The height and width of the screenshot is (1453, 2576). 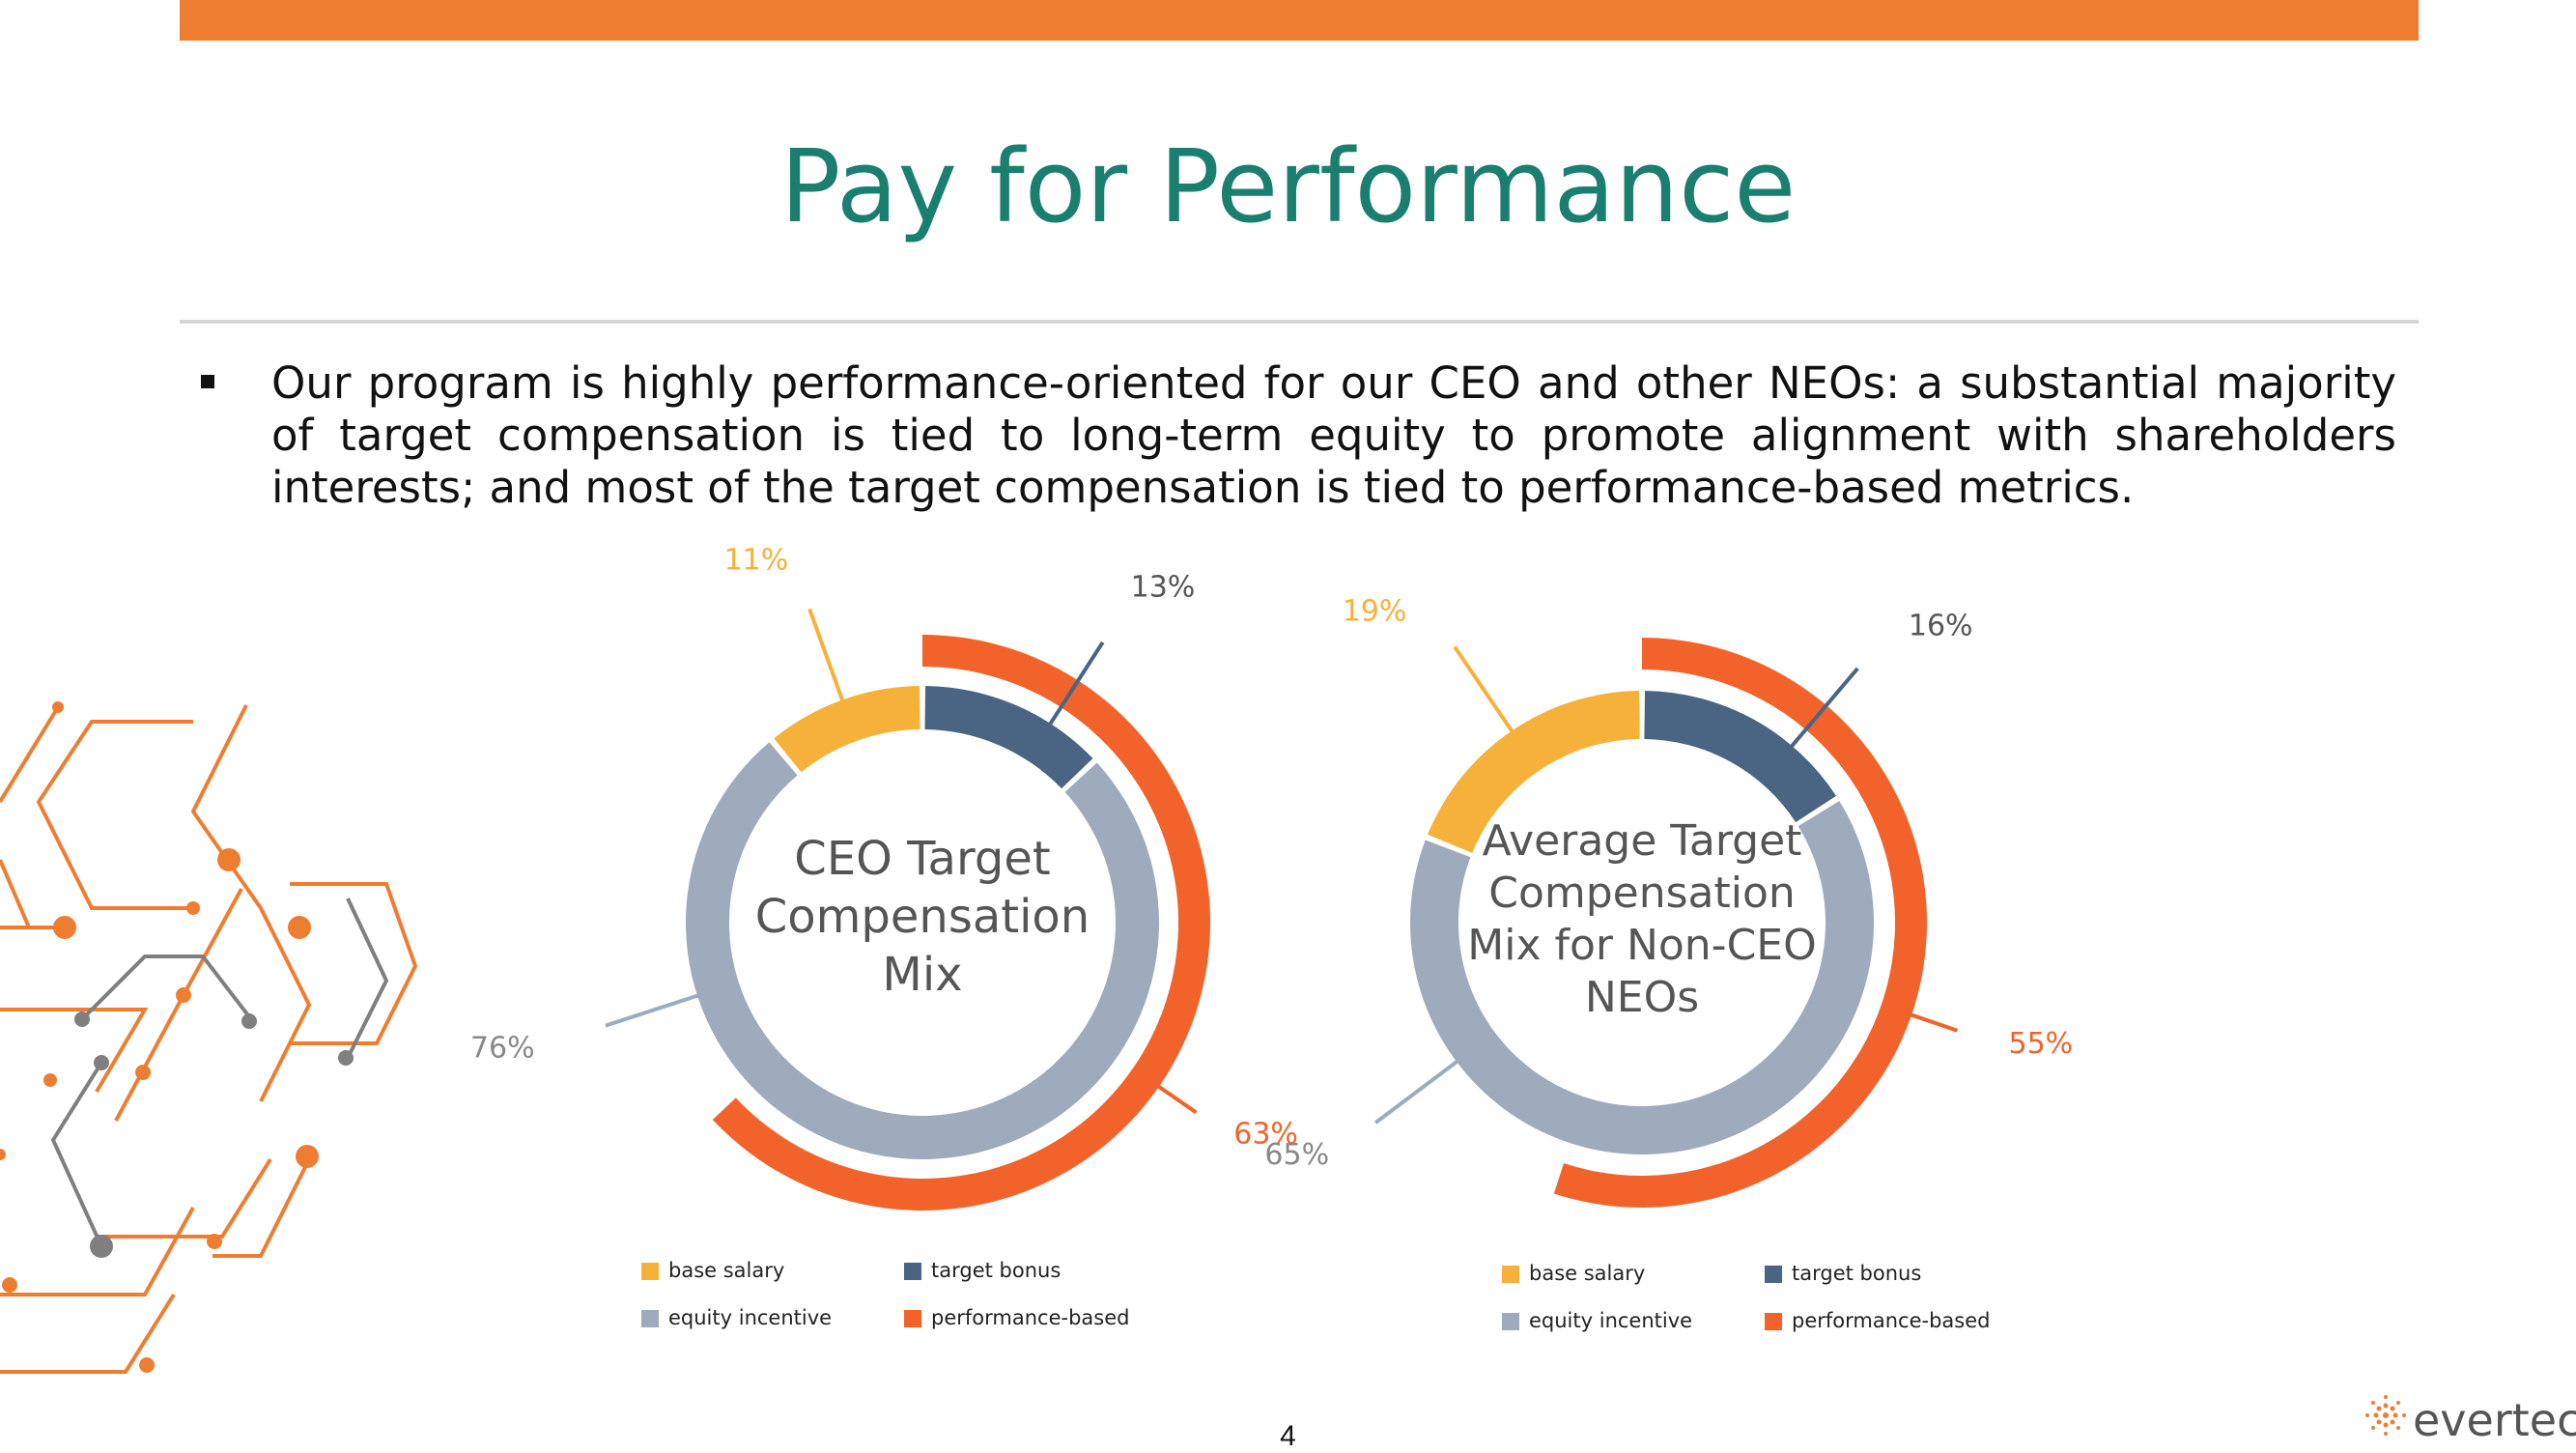 I want to click on title-divider, so click(x=1299, y=322).